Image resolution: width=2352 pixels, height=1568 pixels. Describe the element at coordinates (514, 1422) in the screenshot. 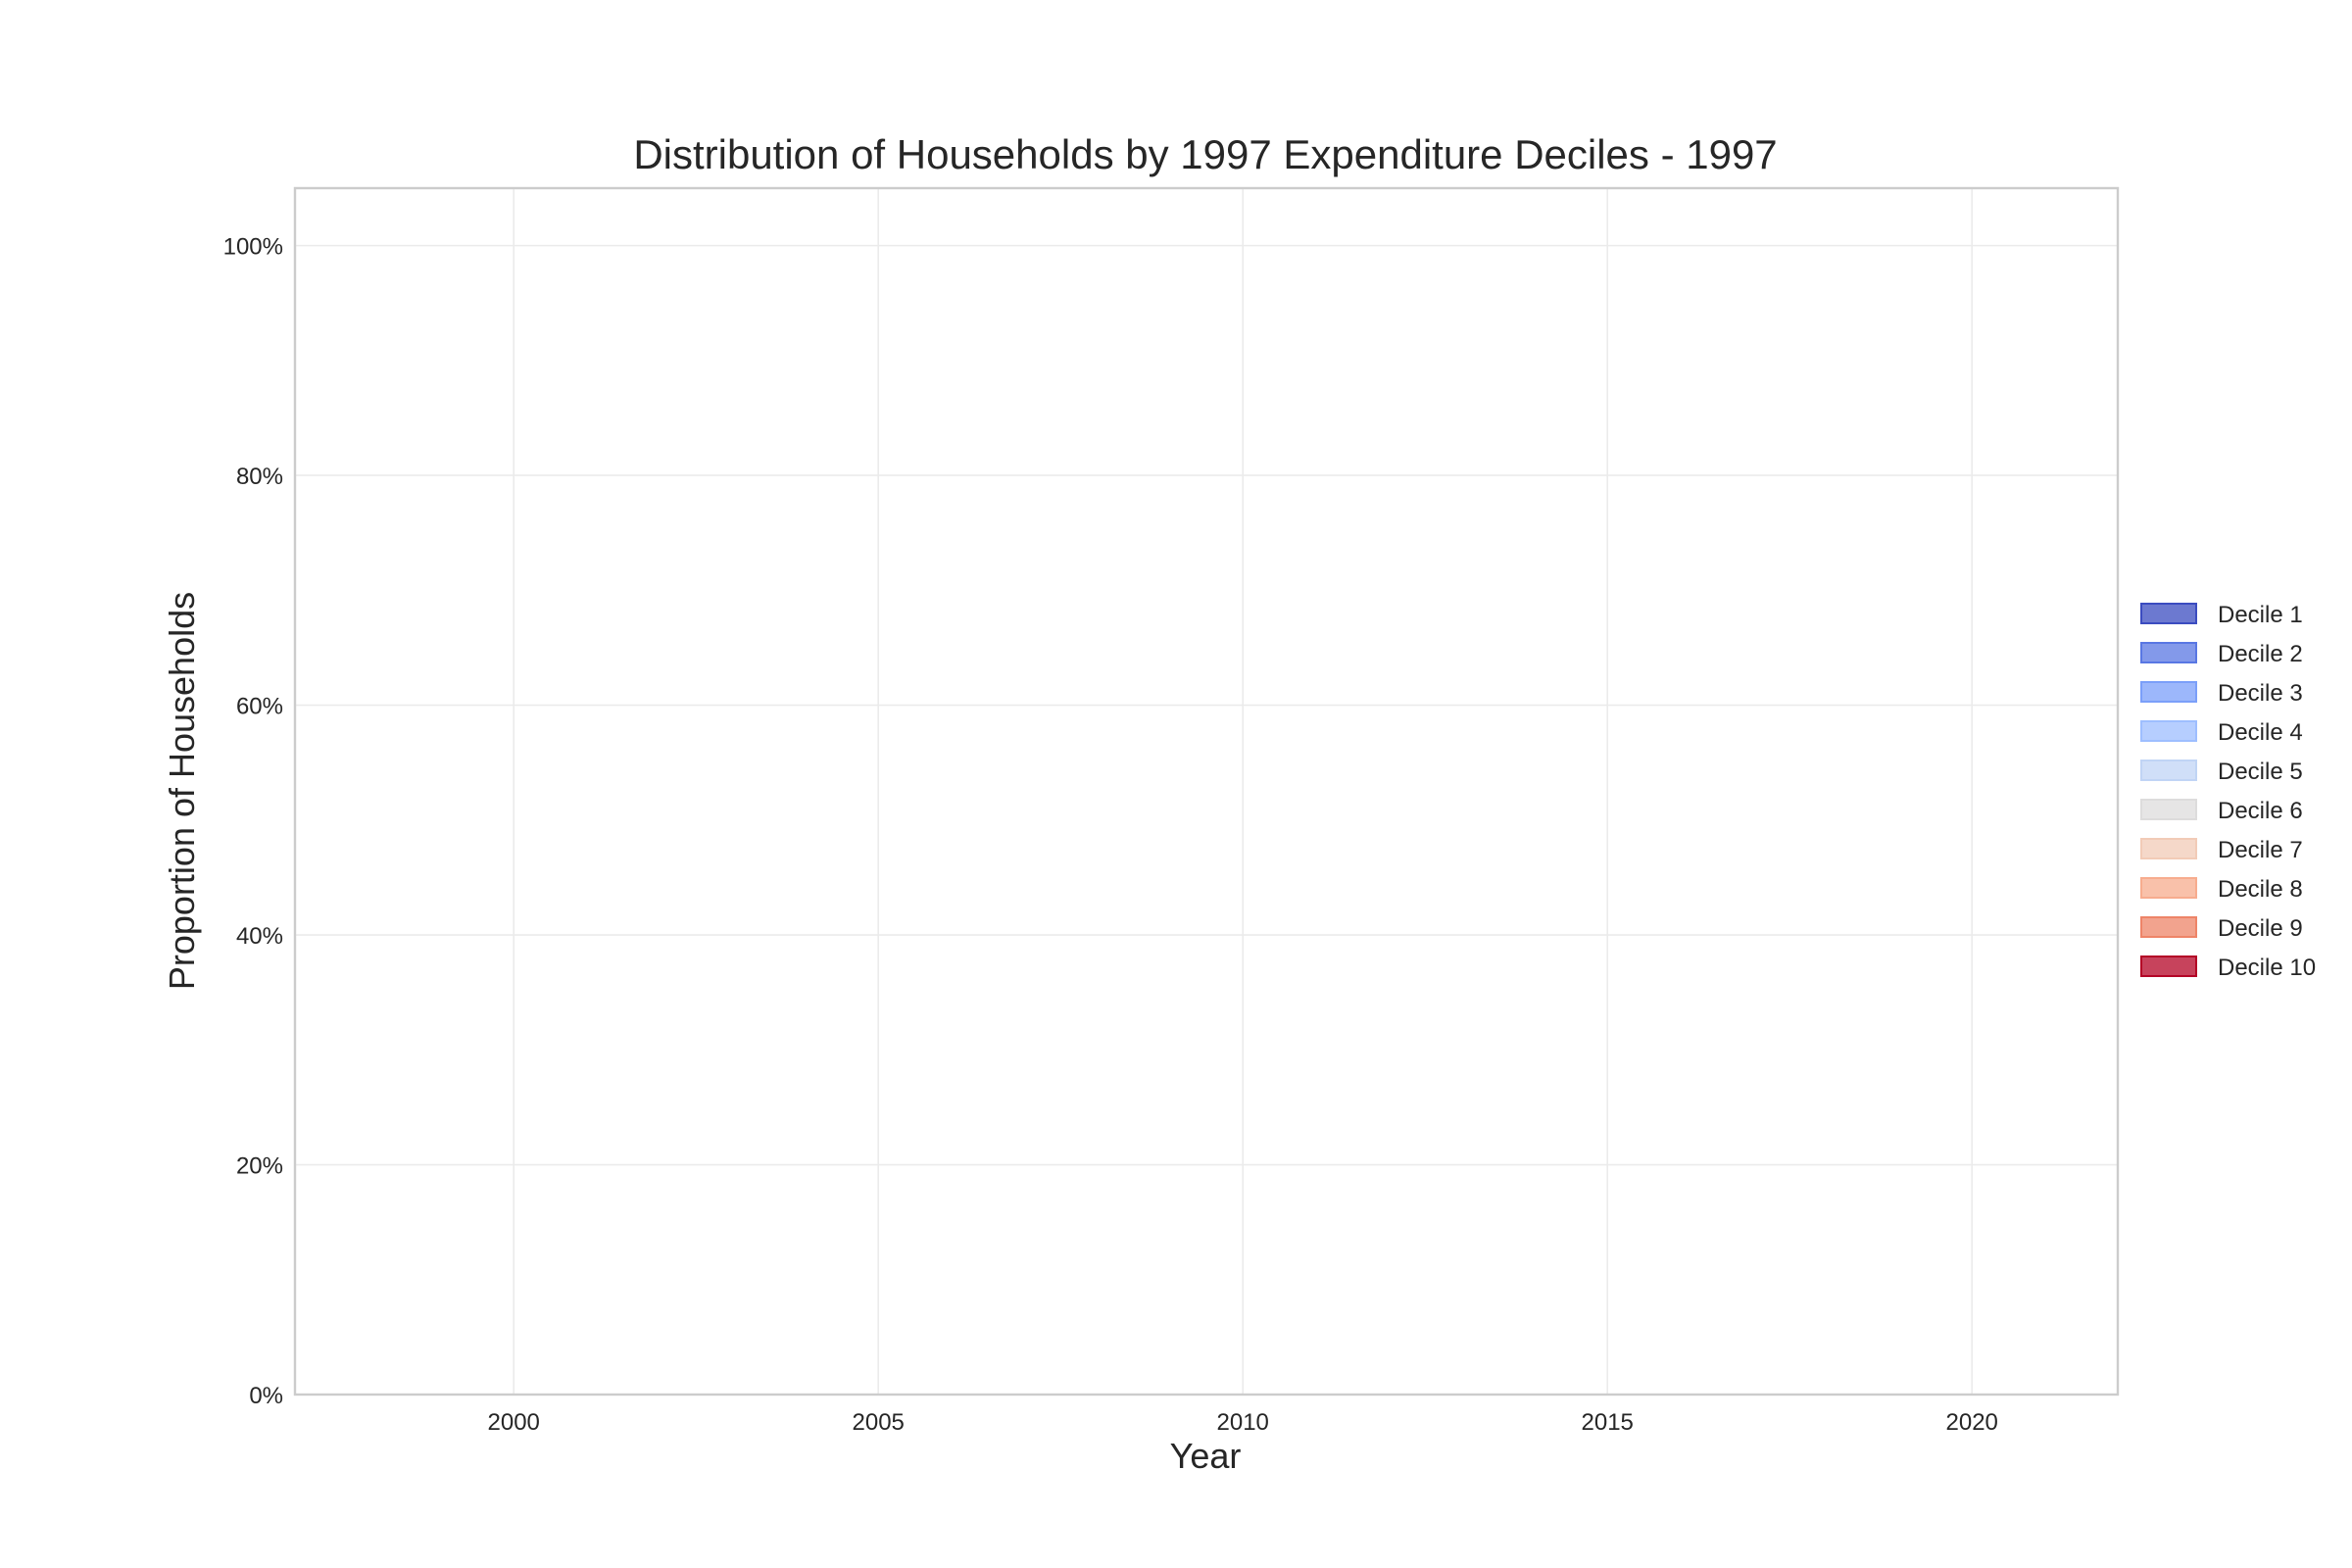

I see `x-tick-label: 2000` at that location.